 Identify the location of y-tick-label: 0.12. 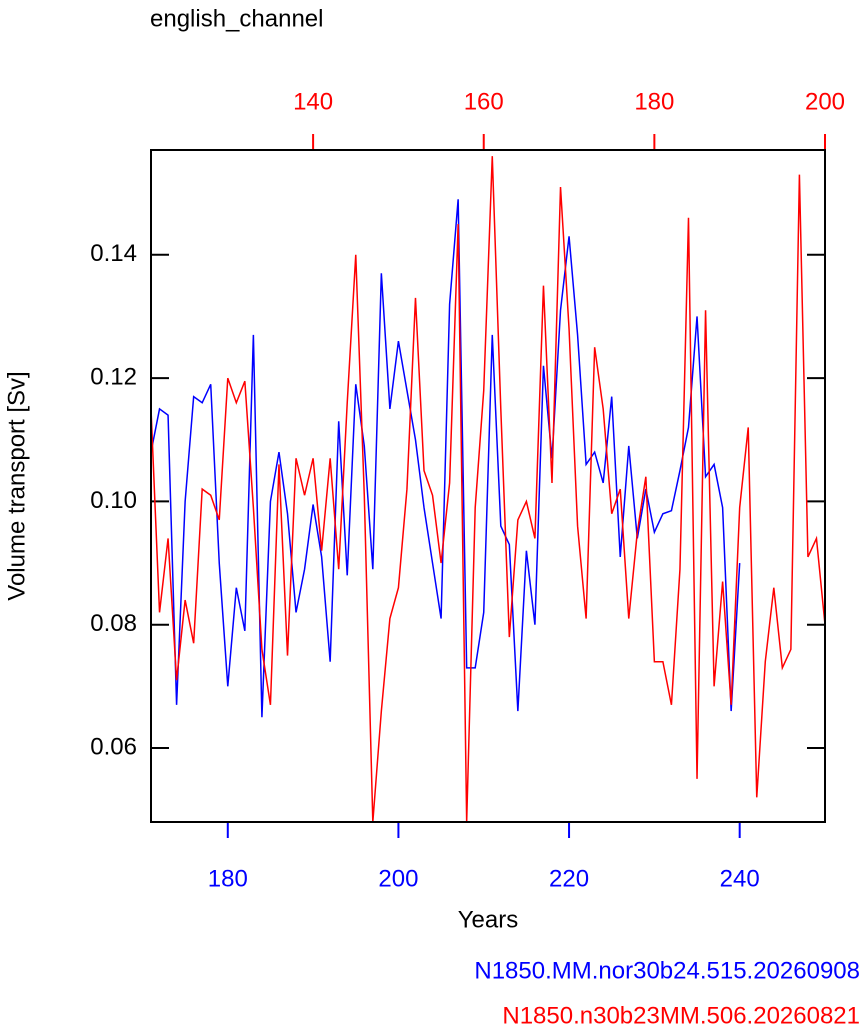
(113, 376).